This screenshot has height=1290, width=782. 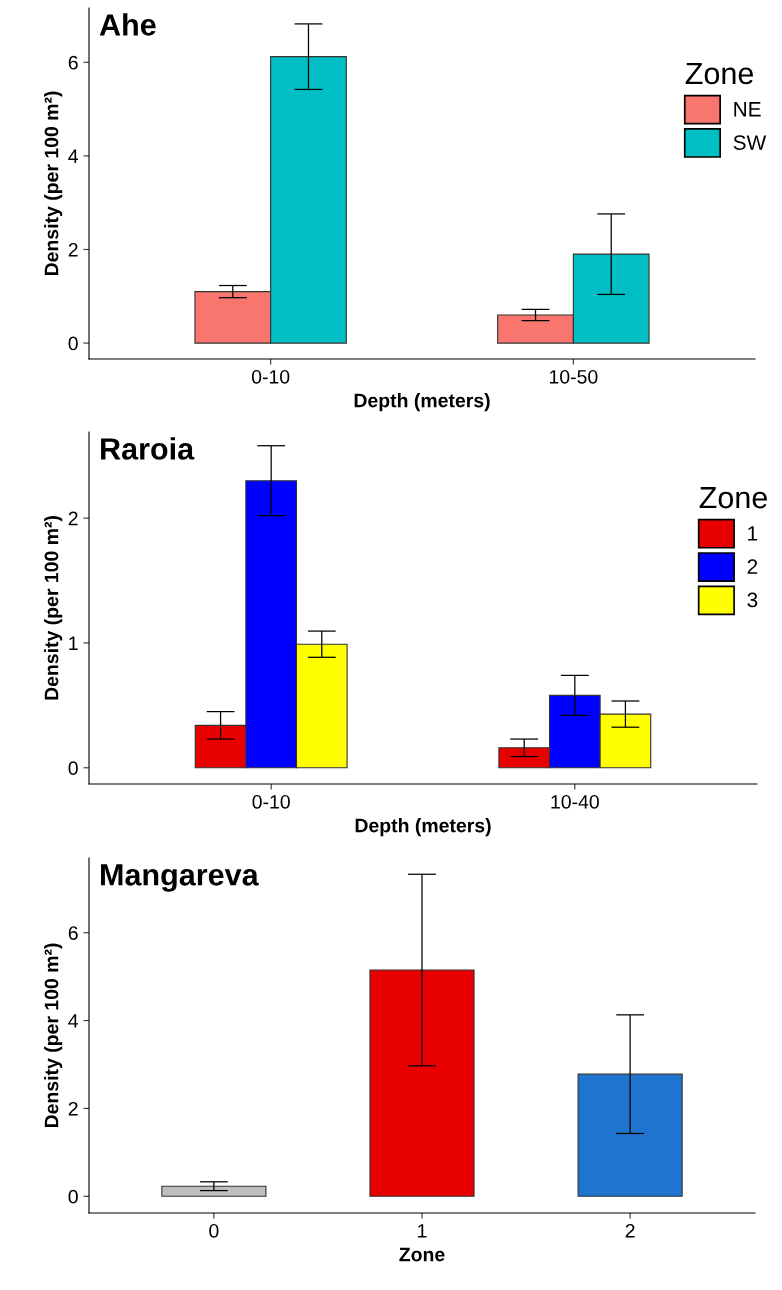 I want to click on chart-title: Ahe, so click(x=127, y=24).